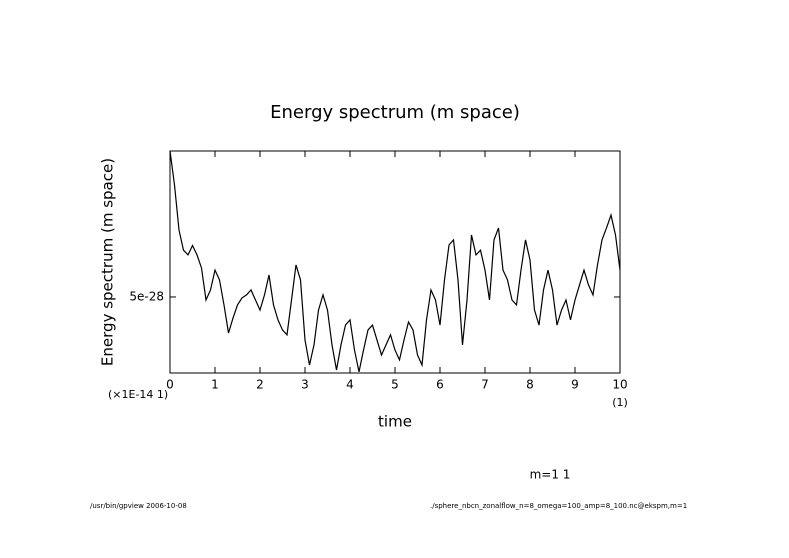 Image resolution: width=789 pixels, height=558 pixels. What do you see at coordinates (146, 296) in the screenshot?
I see `y-tick-label: 5e-28` at bounding box center [146, 296].